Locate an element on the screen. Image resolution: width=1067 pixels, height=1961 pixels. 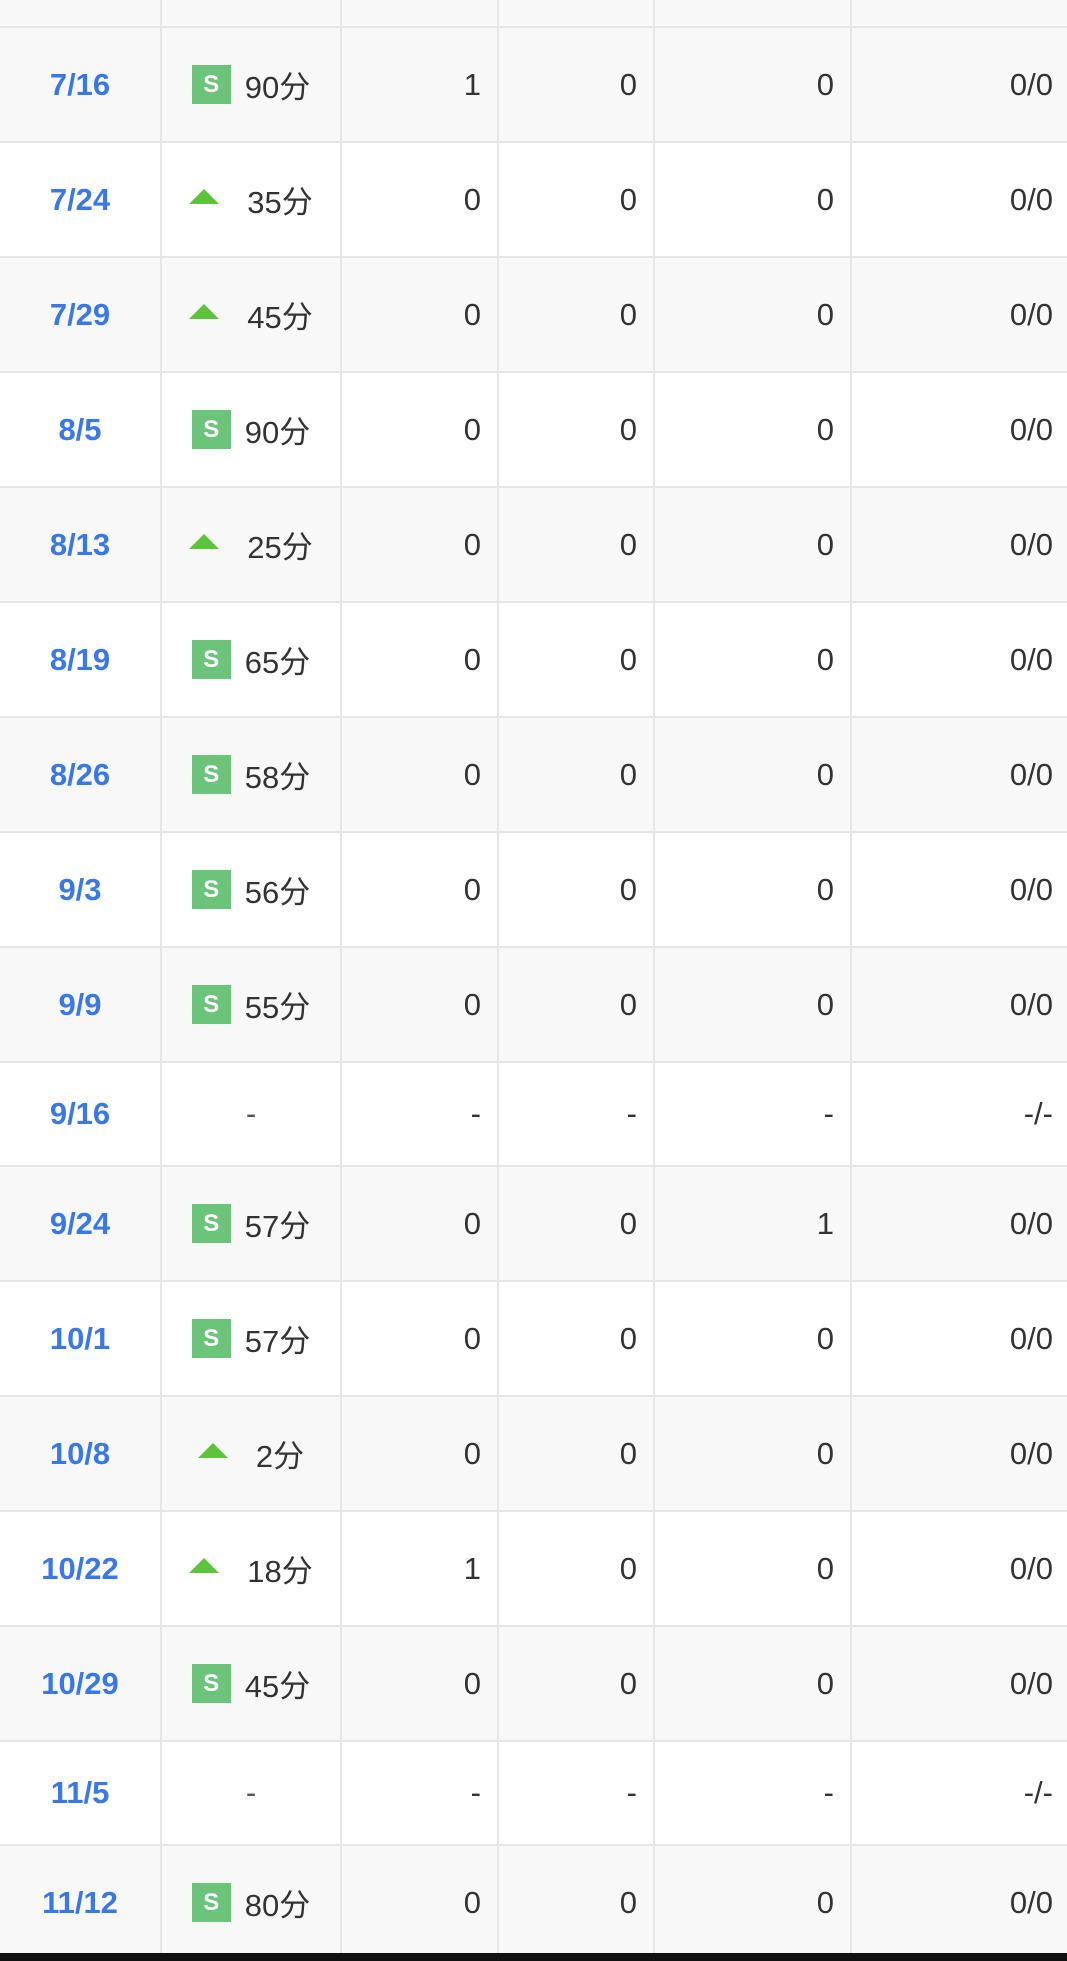
match-date-link: 10/22 is located at coordinates (81, 1568).